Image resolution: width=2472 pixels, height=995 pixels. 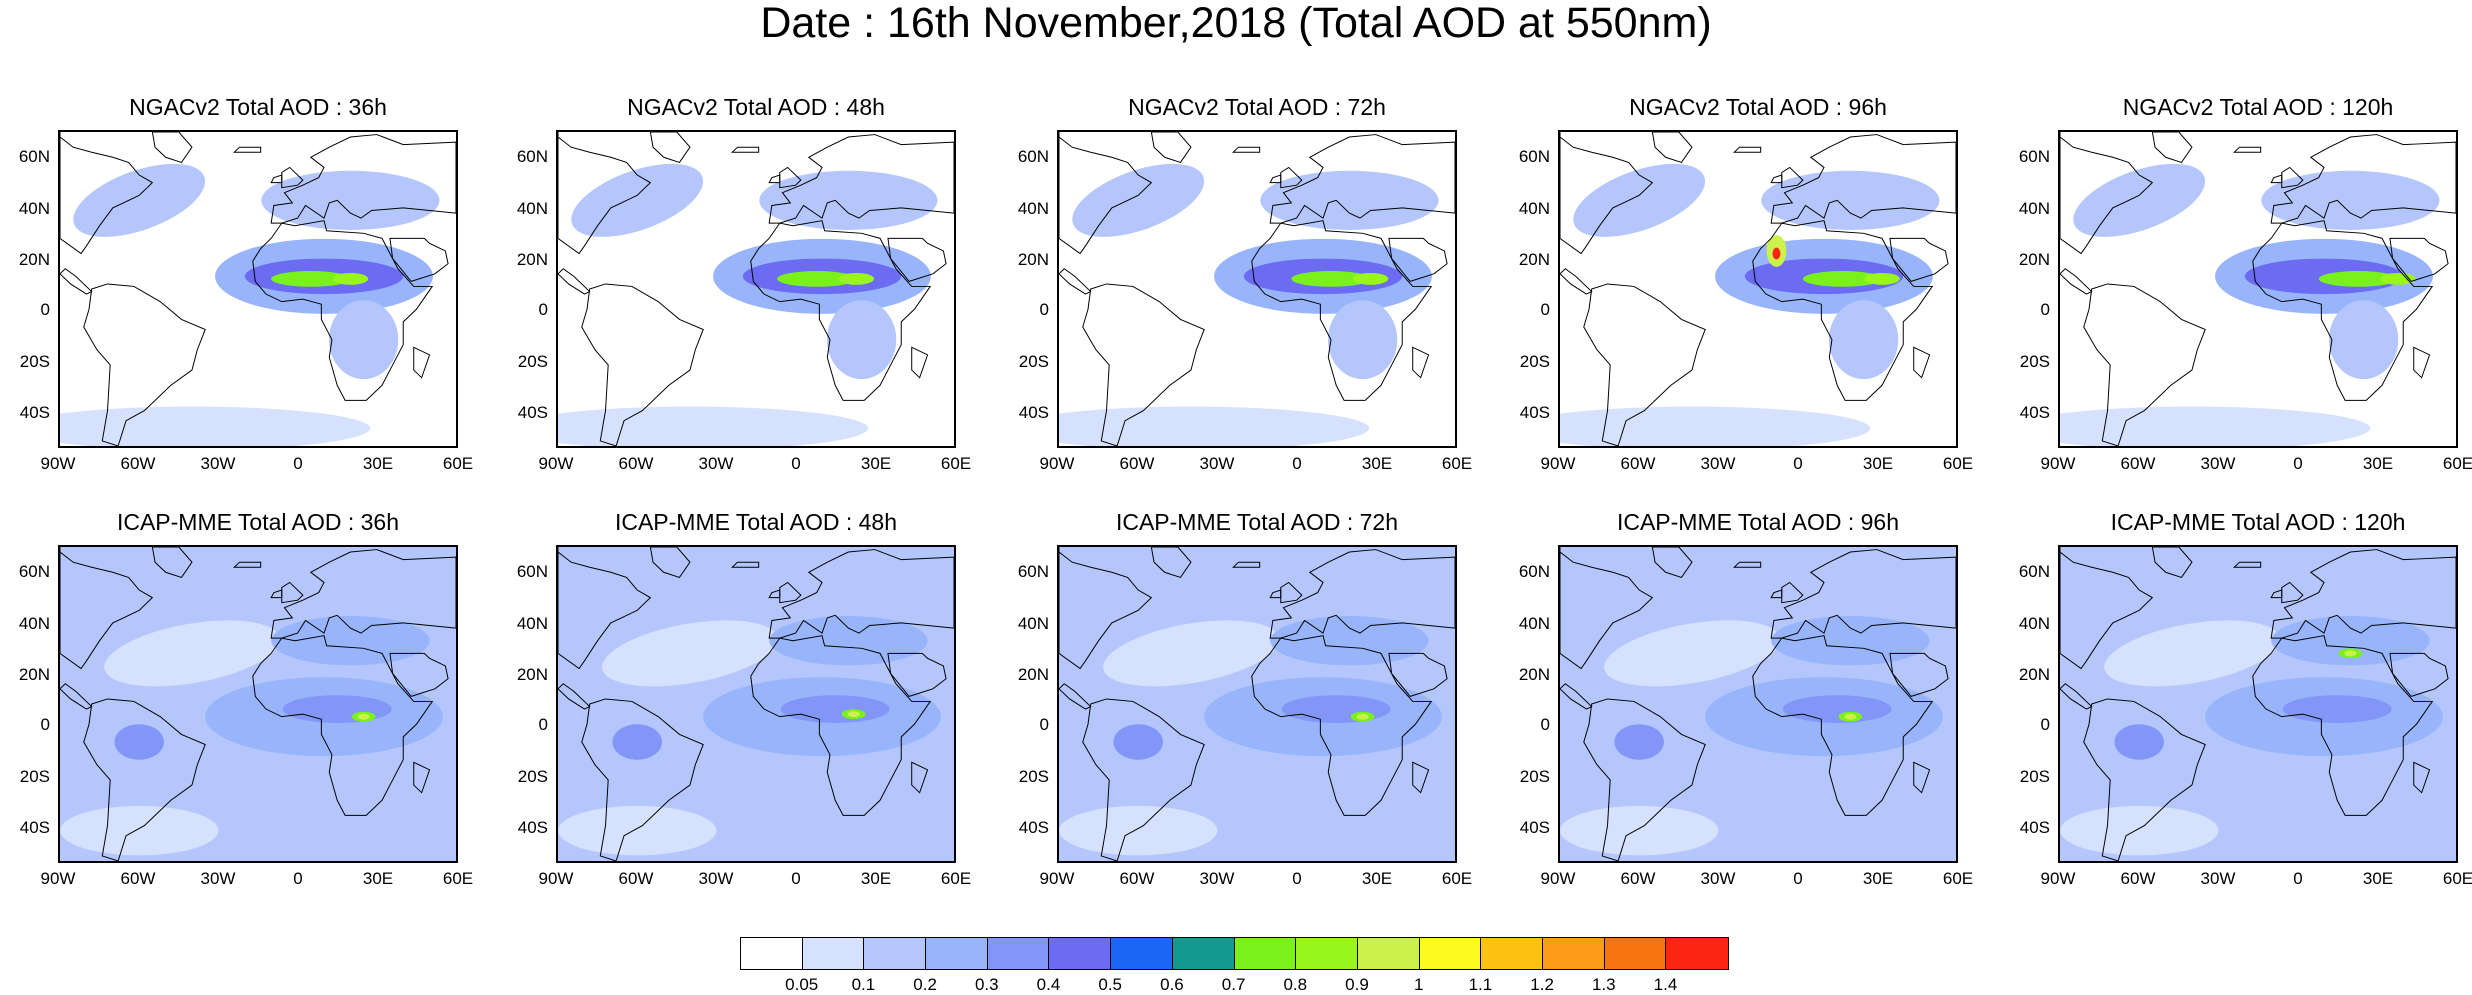 I want to click on coastlines, so click(x=2258, y=289).